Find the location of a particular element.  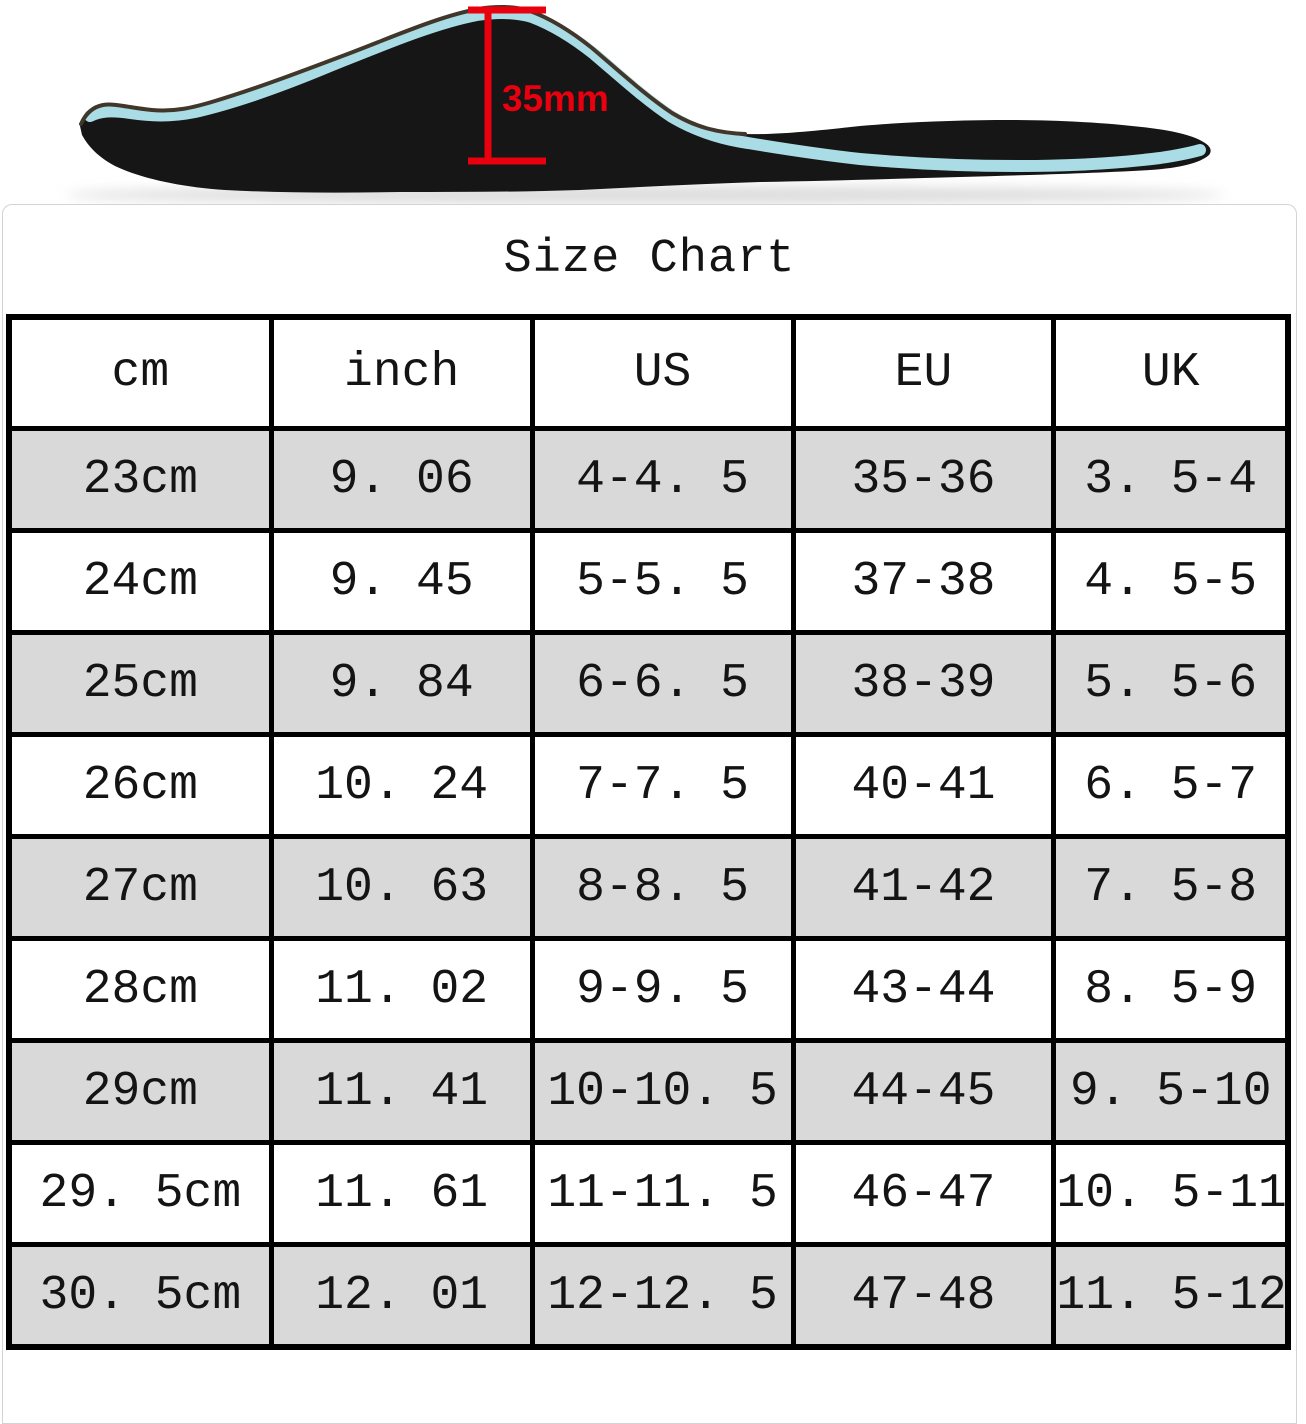

table-cell: 44-45 is located at coordinates (923, 1091).